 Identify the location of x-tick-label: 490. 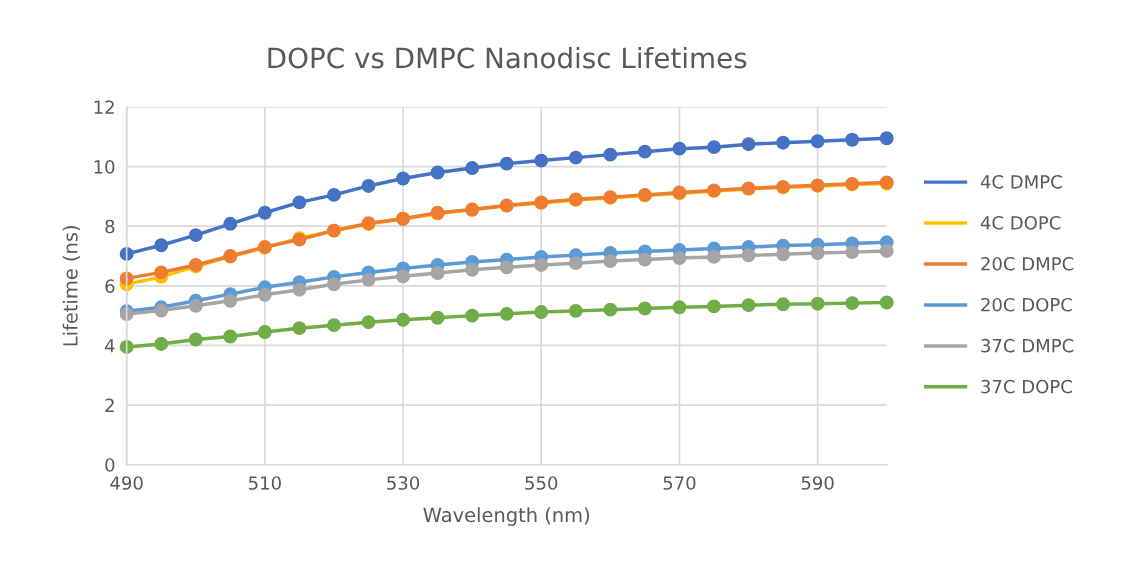
(126, 483).